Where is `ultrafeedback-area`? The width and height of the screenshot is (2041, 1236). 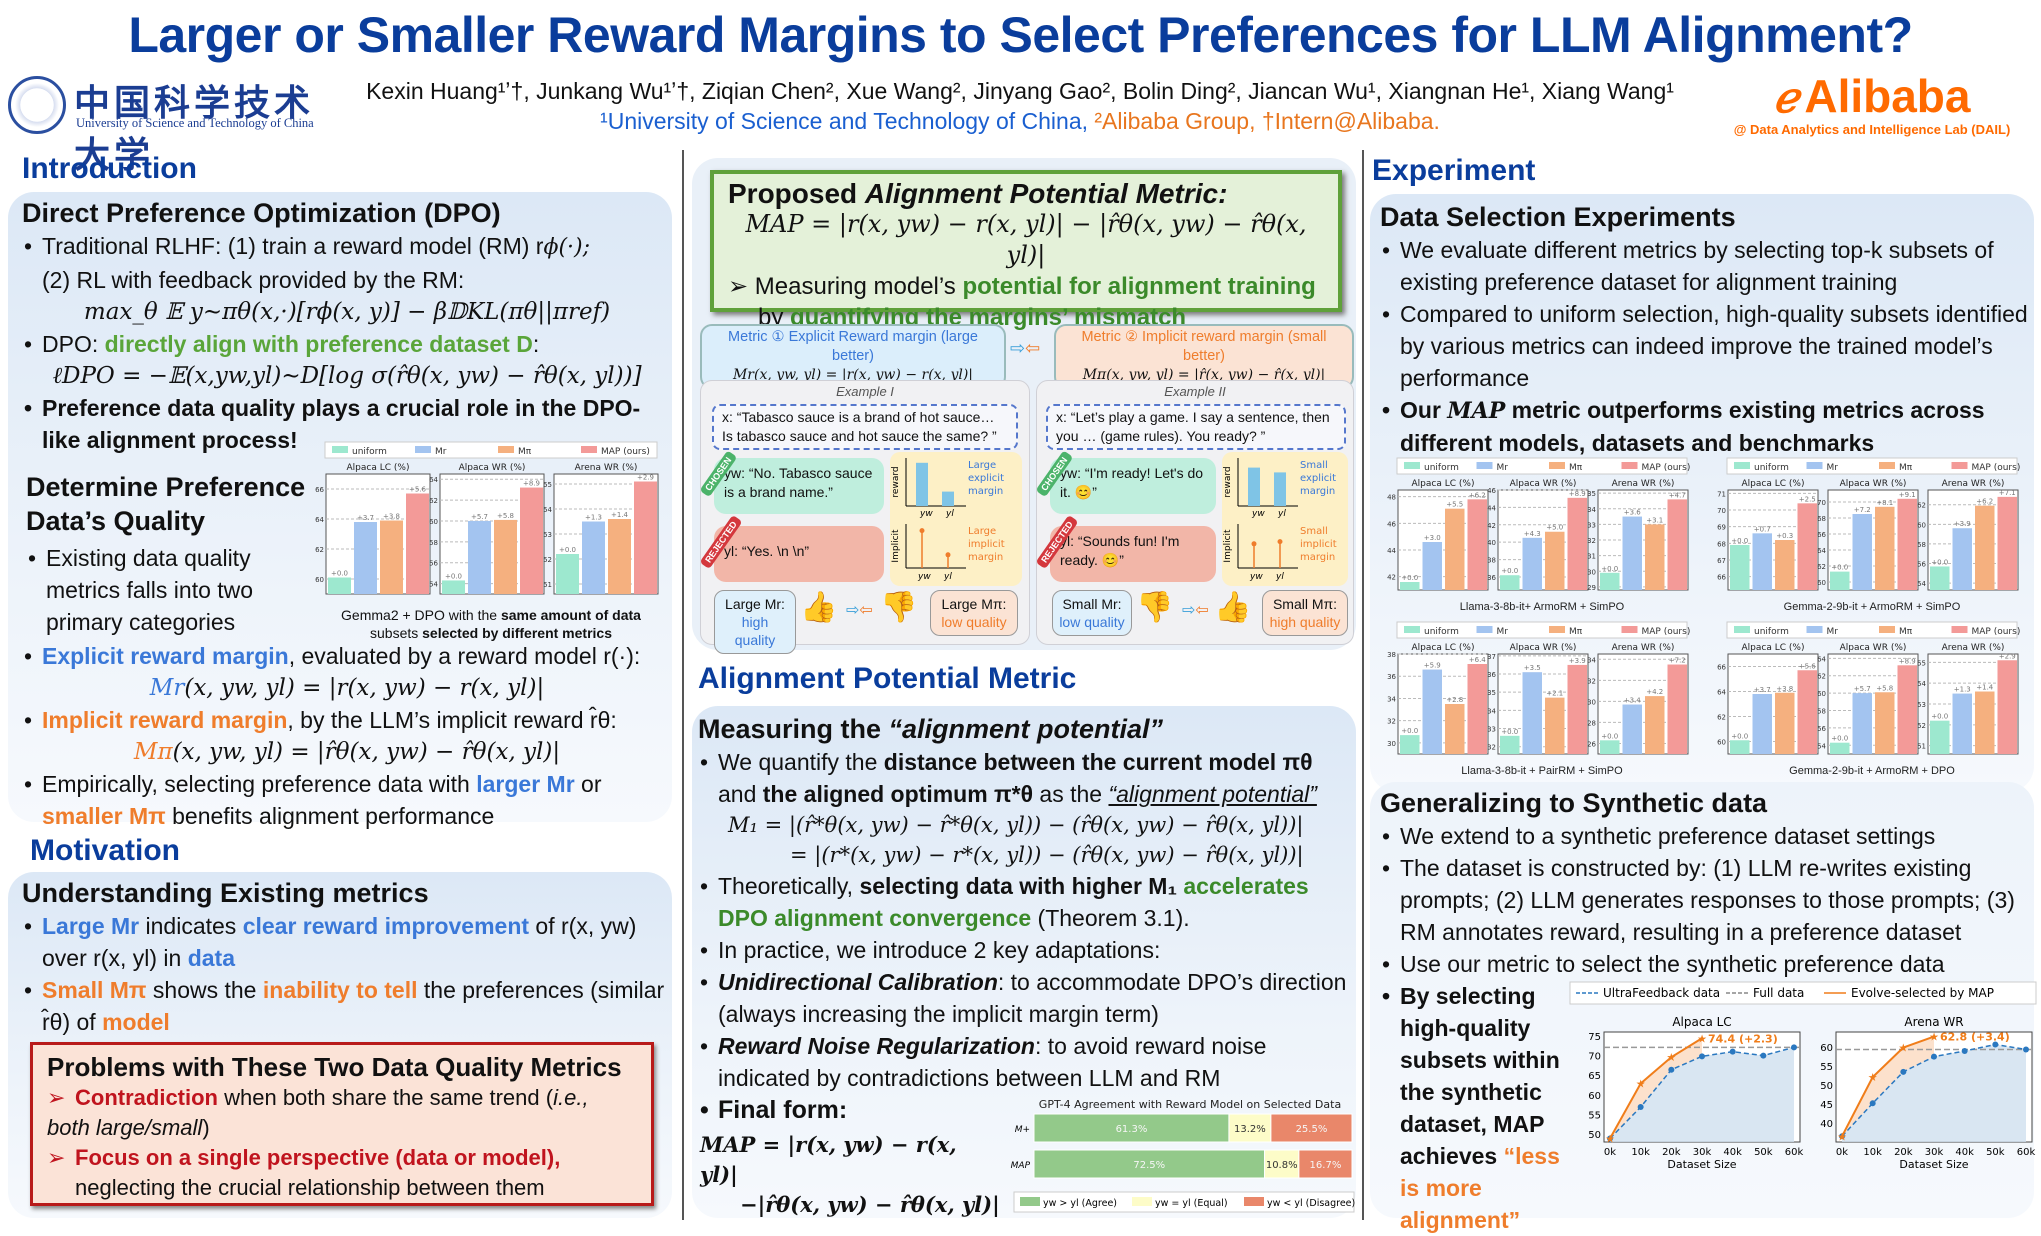
ultrafeedback-area is located at coordinates (1702, 1094).